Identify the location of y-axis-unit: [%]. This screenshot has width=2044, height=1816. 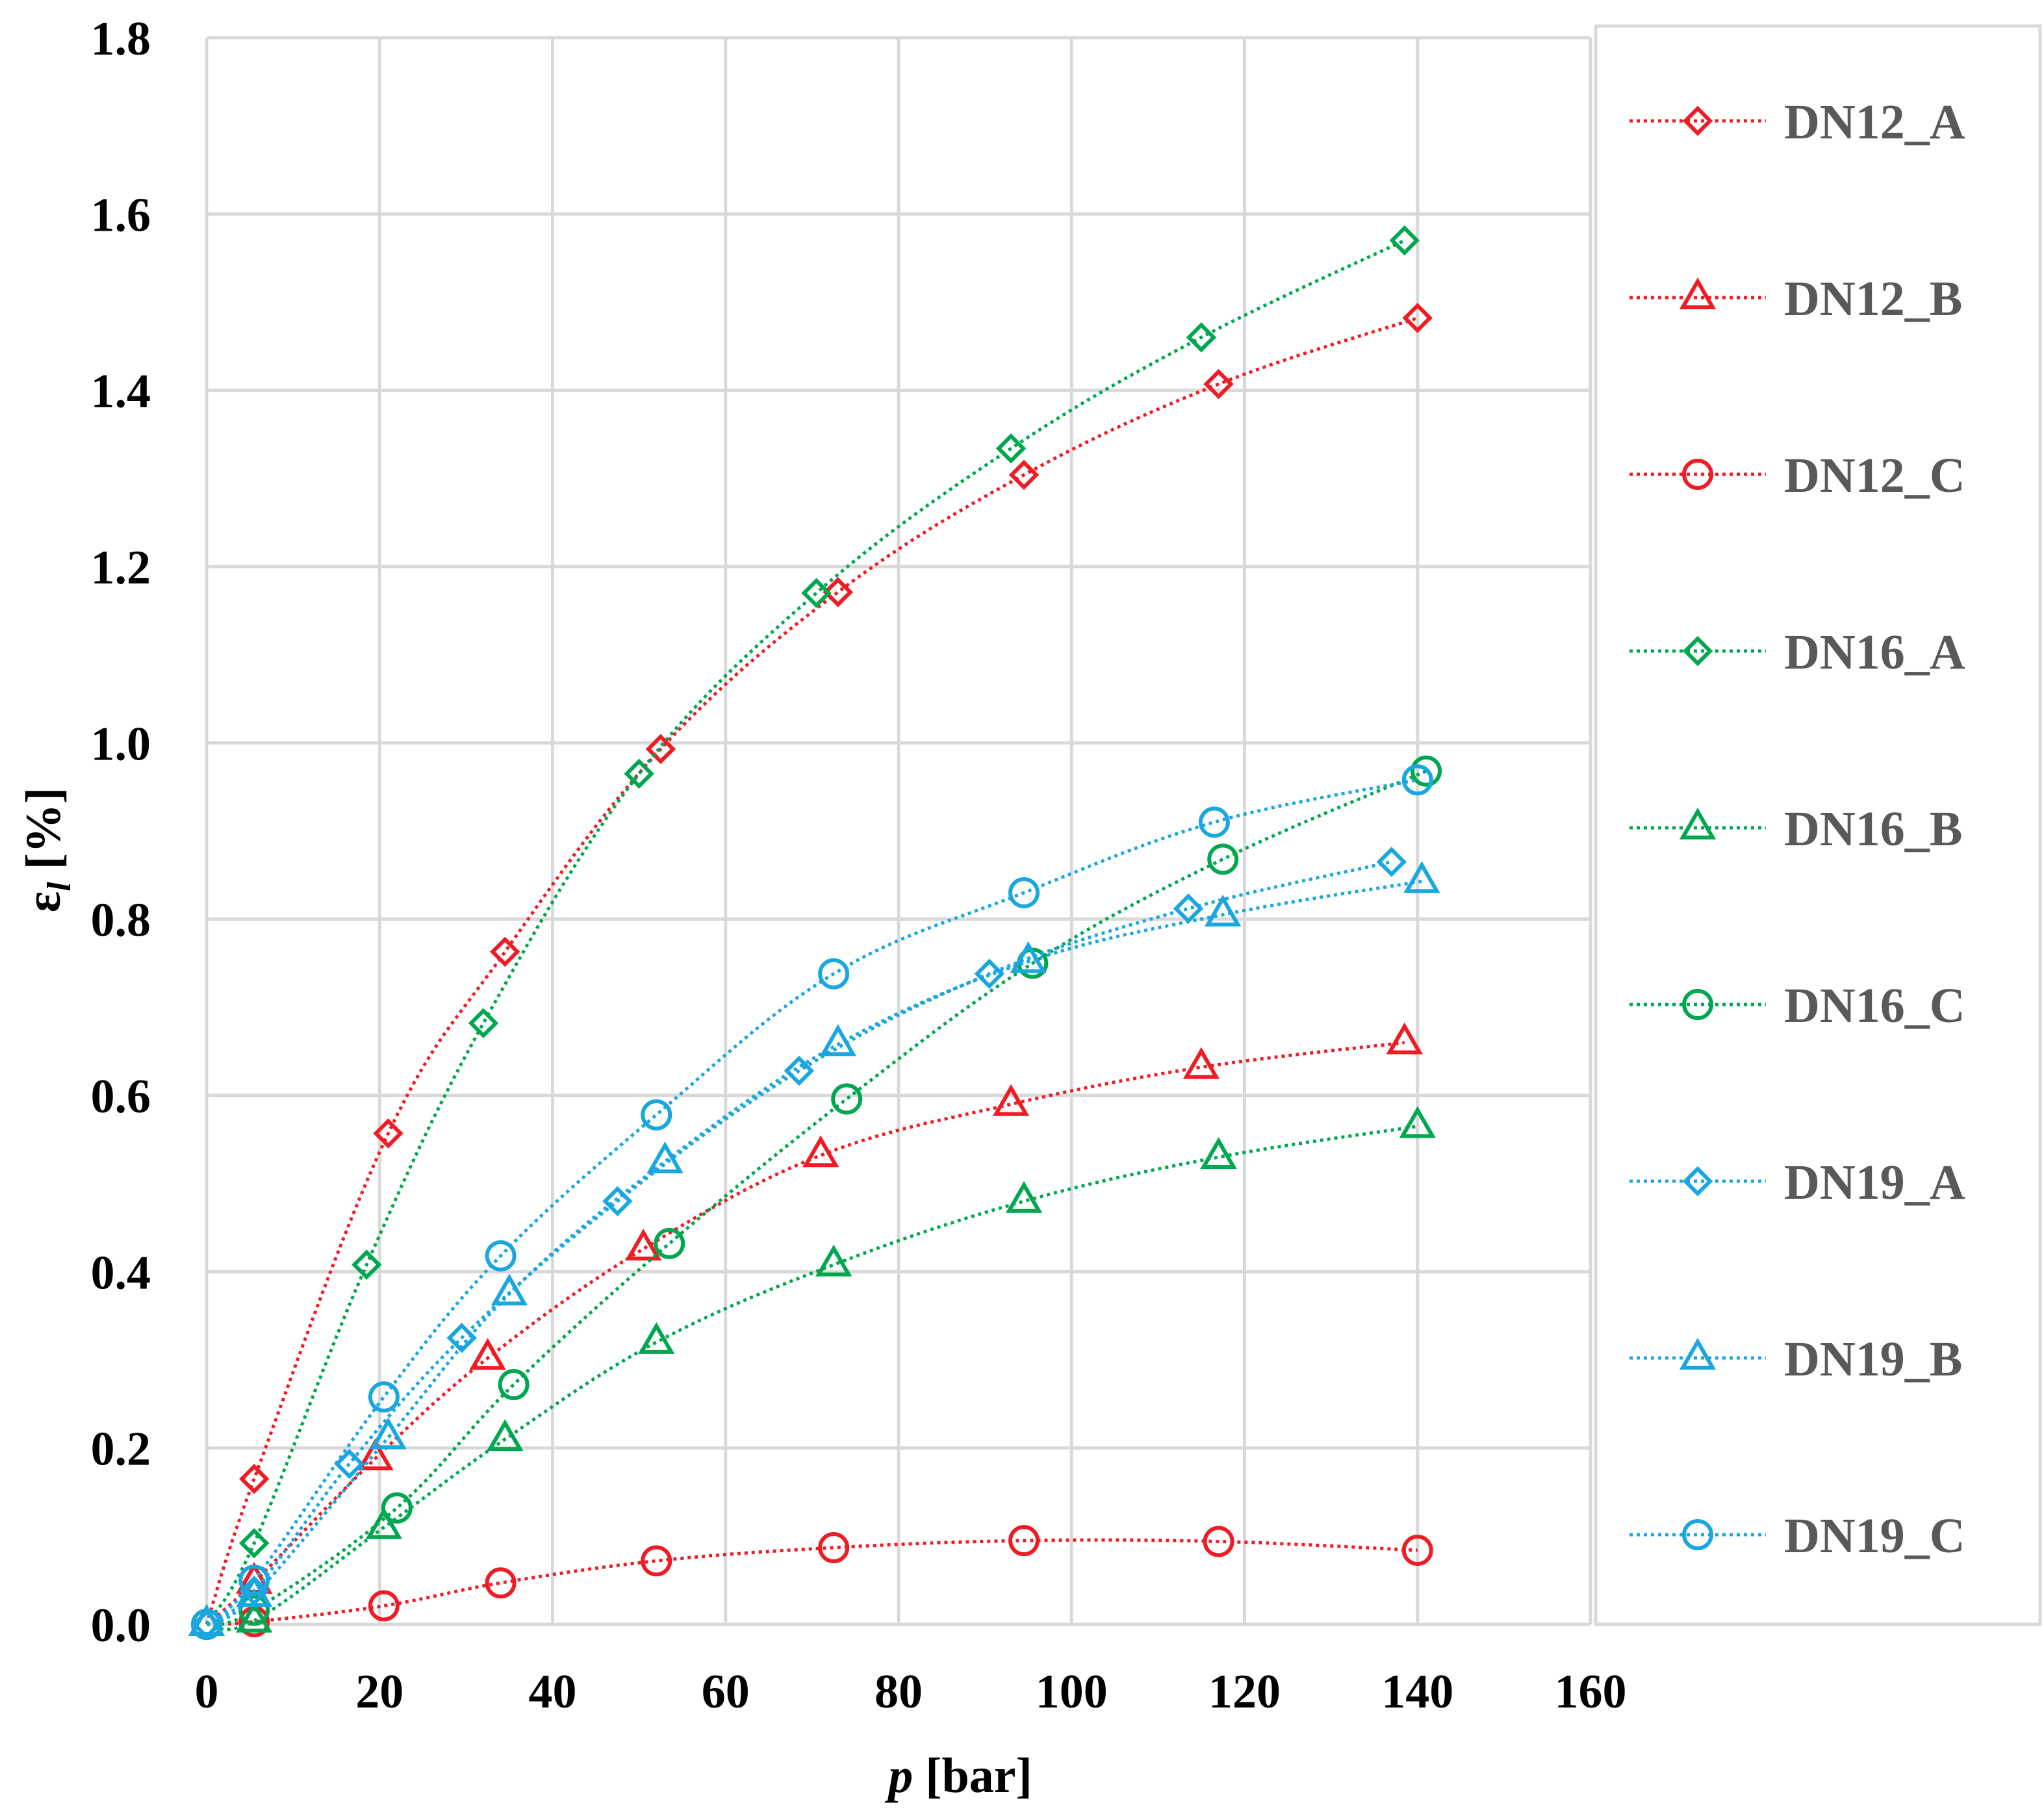
(43, 828).